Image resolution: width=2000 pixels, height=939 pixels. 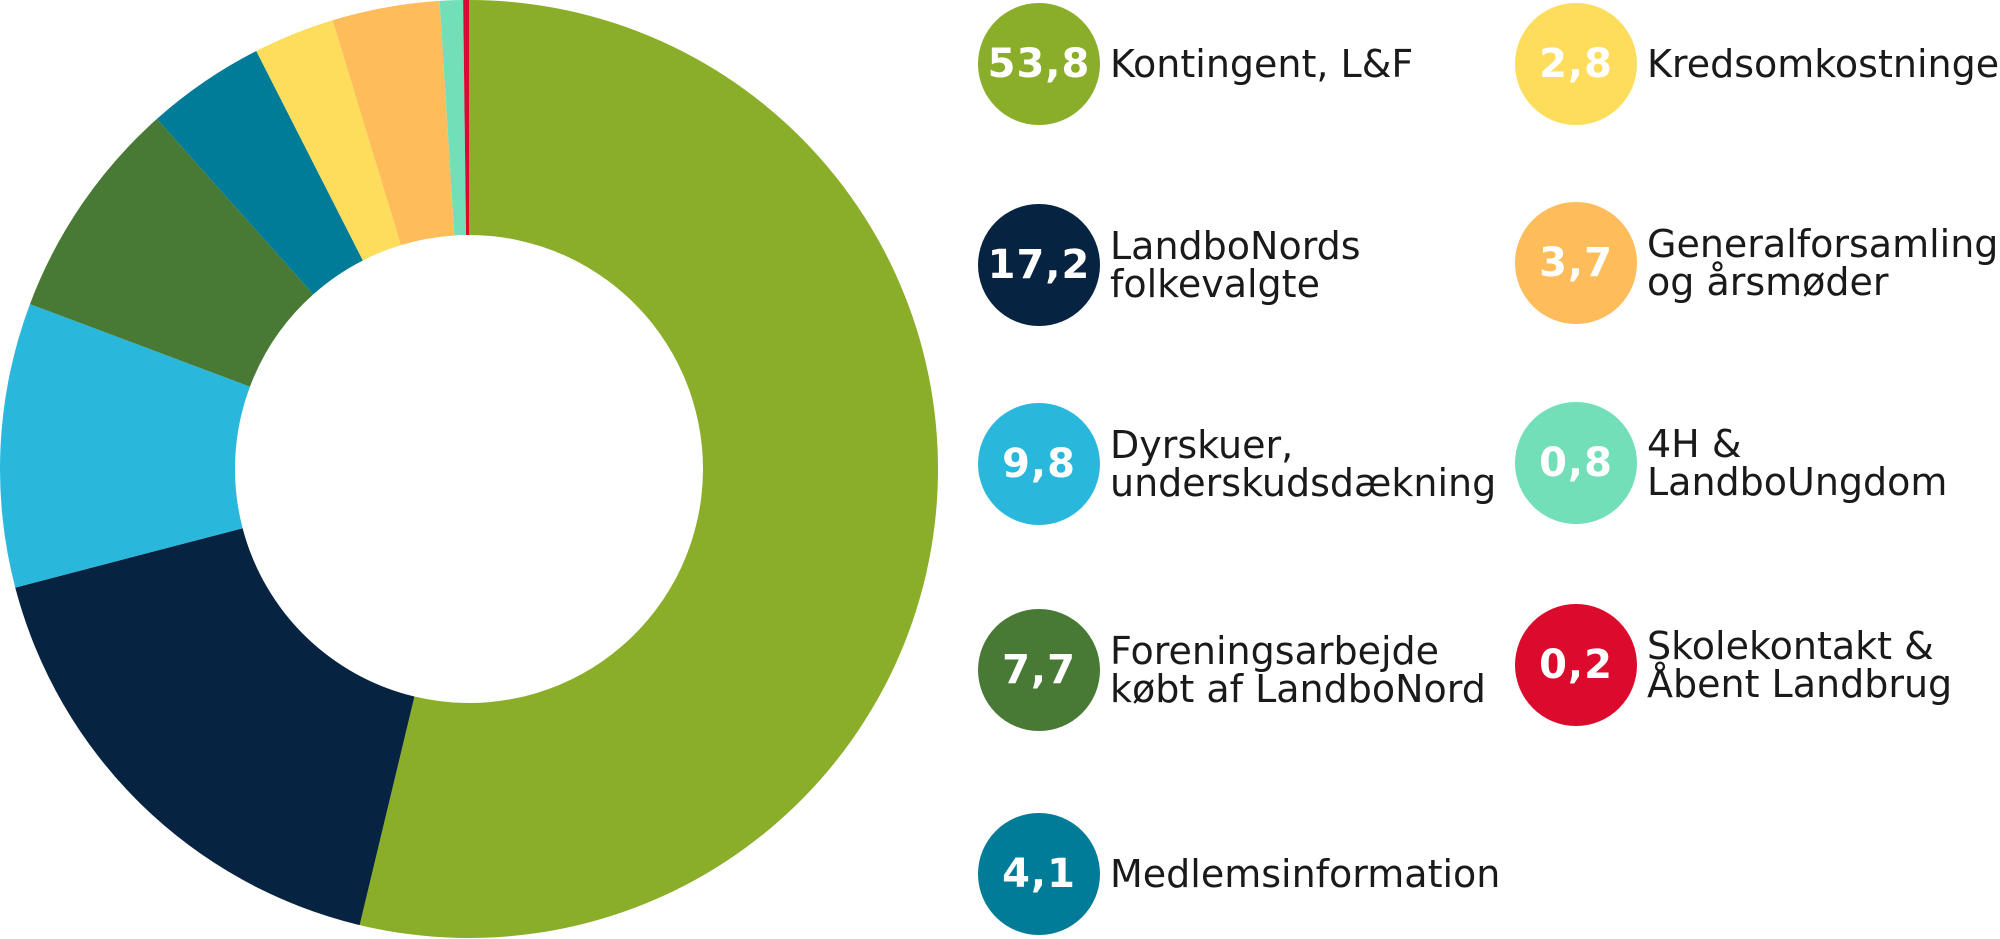 What do you see at coordinates (1576, 463) in the screenshot?
I see `legend-value-badge: 0,8` at bounding box center [1576, 463].